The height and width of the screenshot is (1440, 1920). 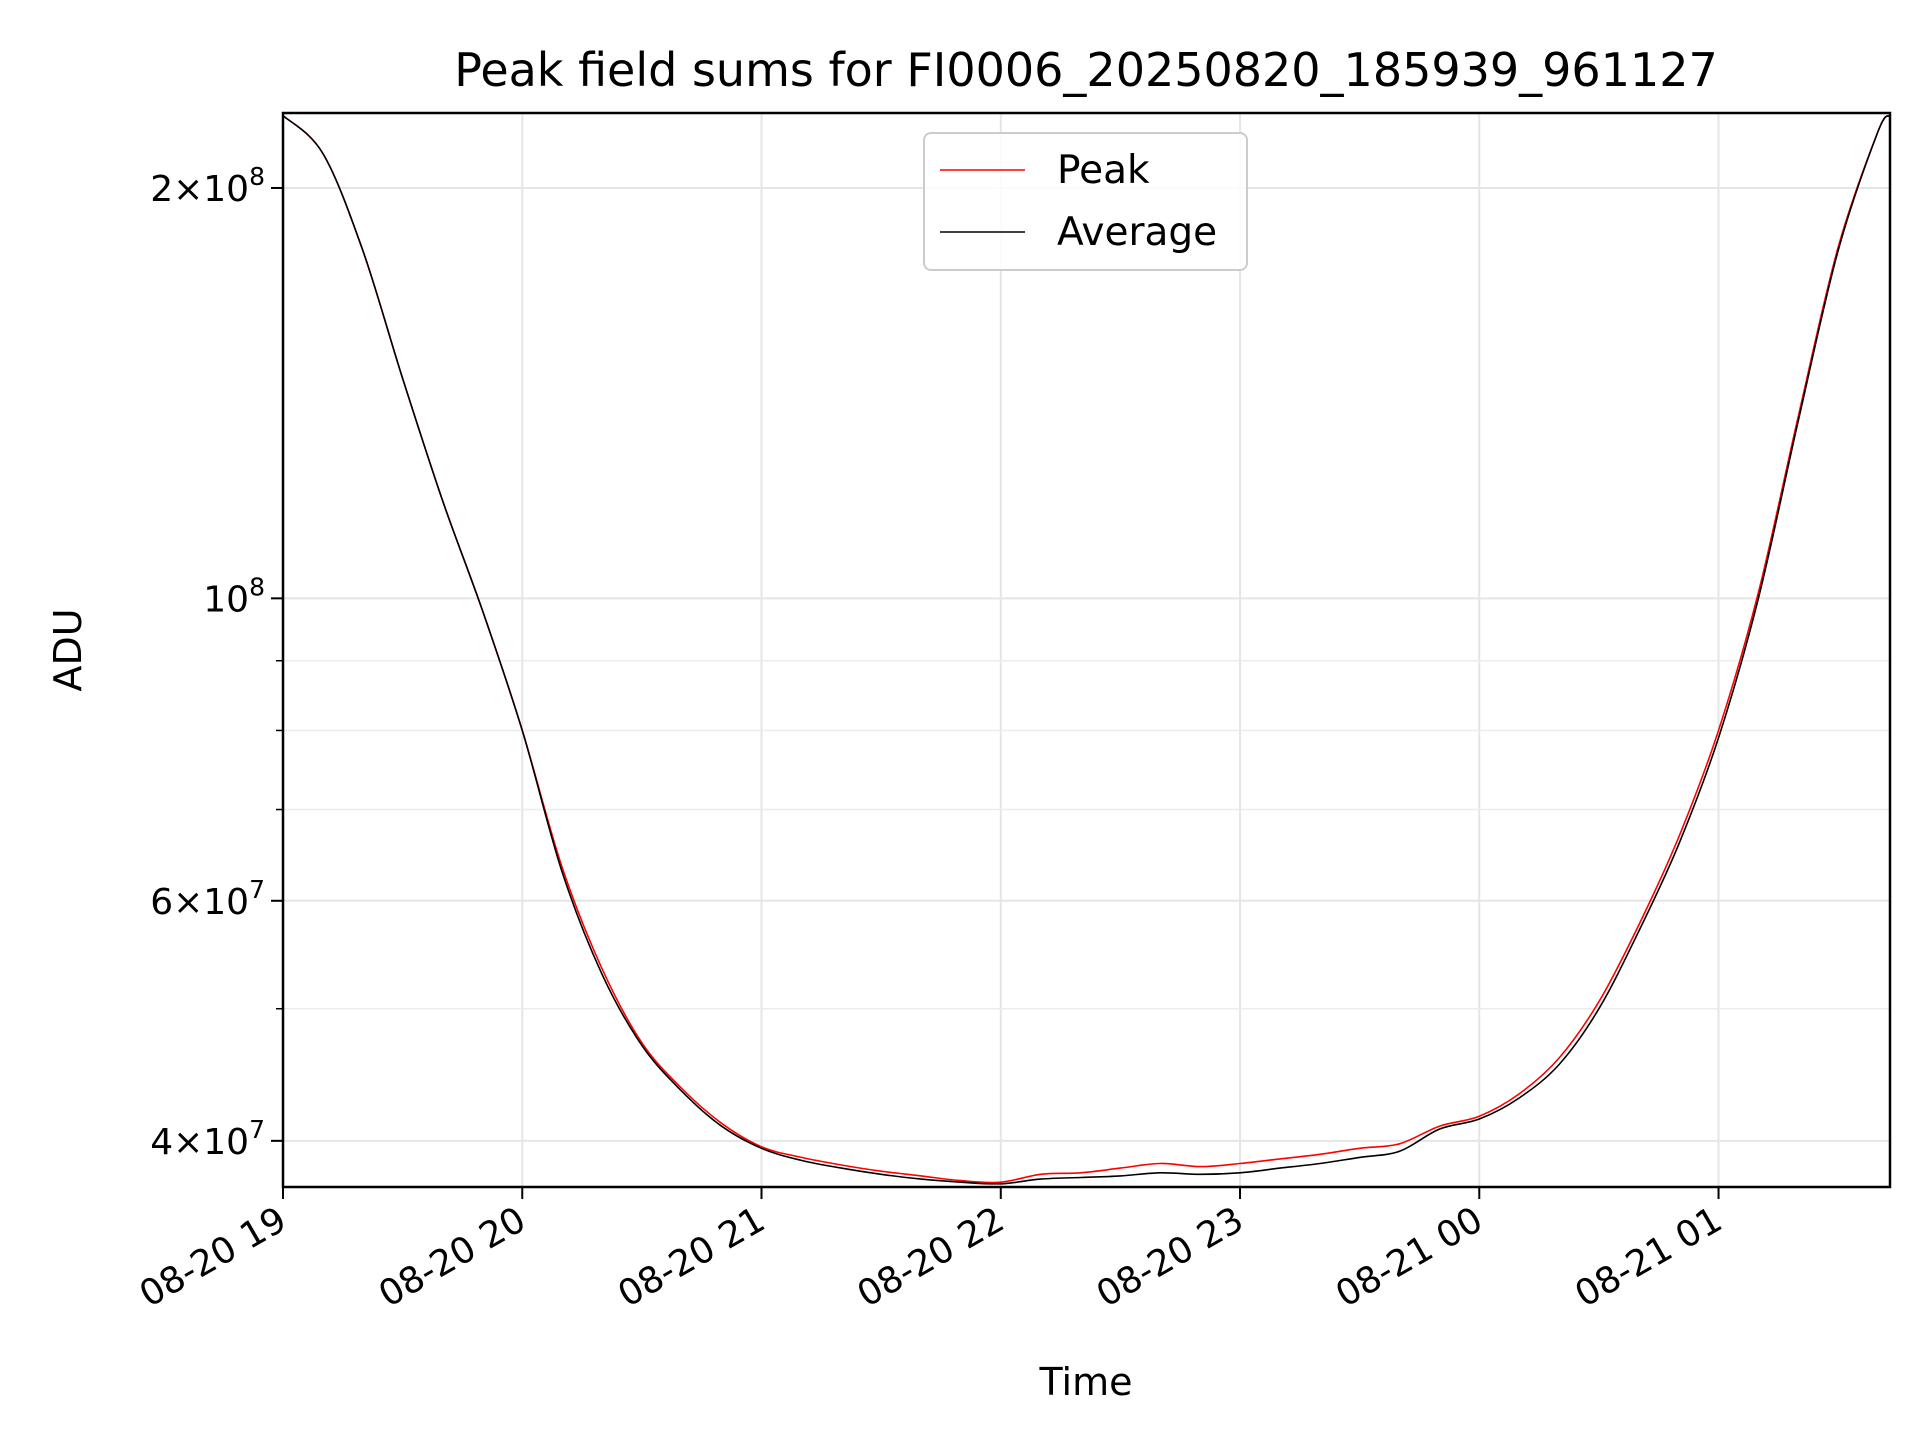 What do you see at coordinates (691, 1257) in the screenshot?
I see `x-tick-label: 08-20 21` at bounding box center [691, 1257].